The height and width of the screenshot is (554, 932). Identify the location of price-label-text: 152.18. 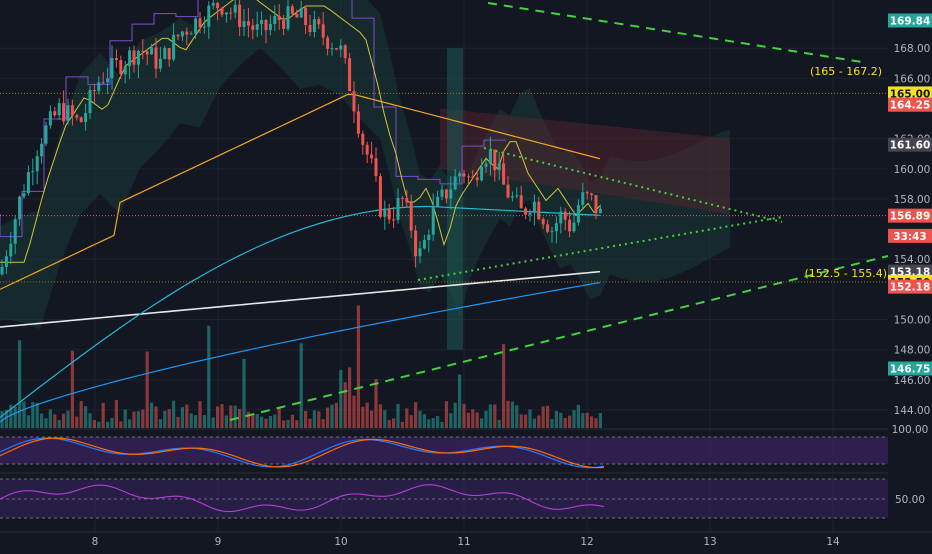
(910, 288).